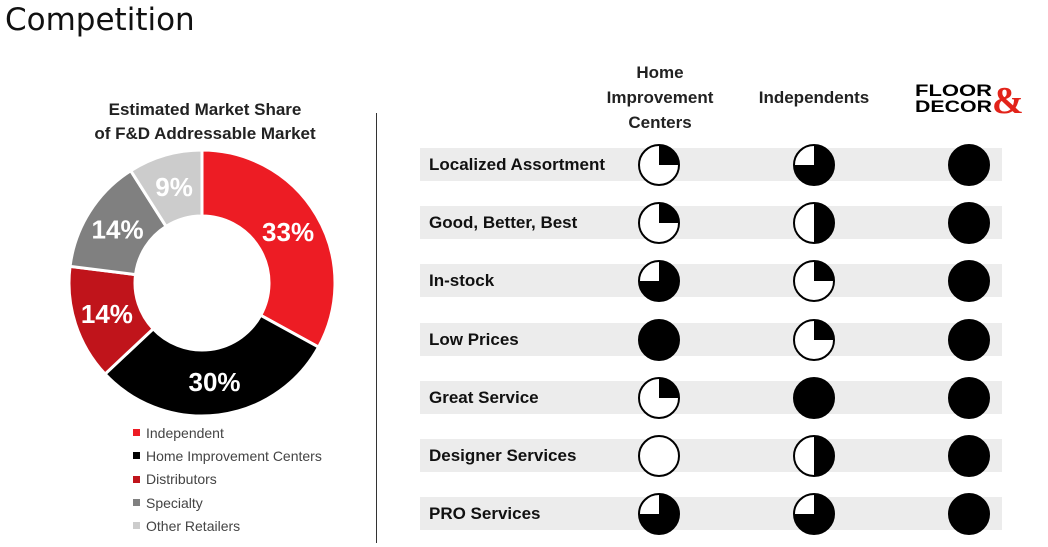 Image resolution: width=1048 pixels, height=547 pixels. What do you see at coordinates (227, 432) in the screenshot?
I see `legend-item: Independent` at bounding box center [227, 432].